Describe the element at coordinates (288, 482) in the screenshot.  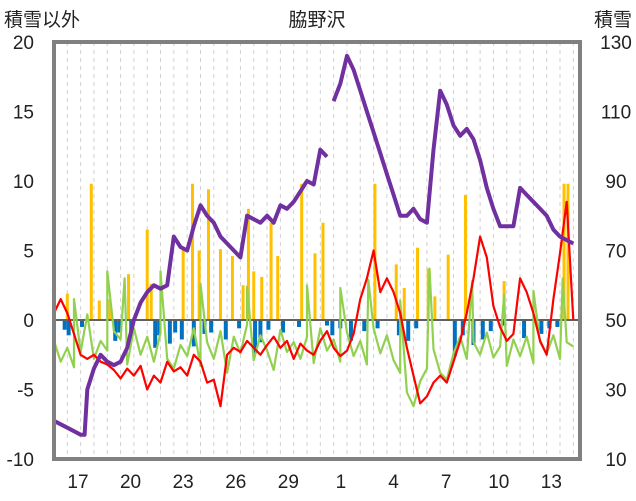
I see `x-tick-label: 29` at that location.